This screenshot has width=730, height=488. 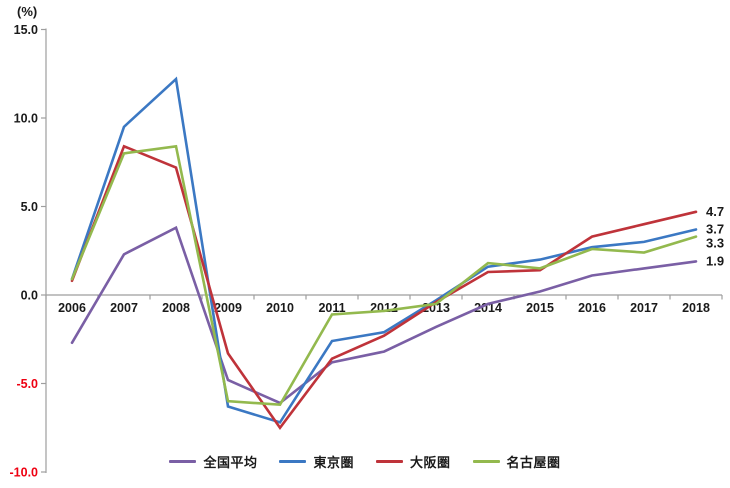 I want to click on x-tick-label: 2017, so click(x=644, y=308).